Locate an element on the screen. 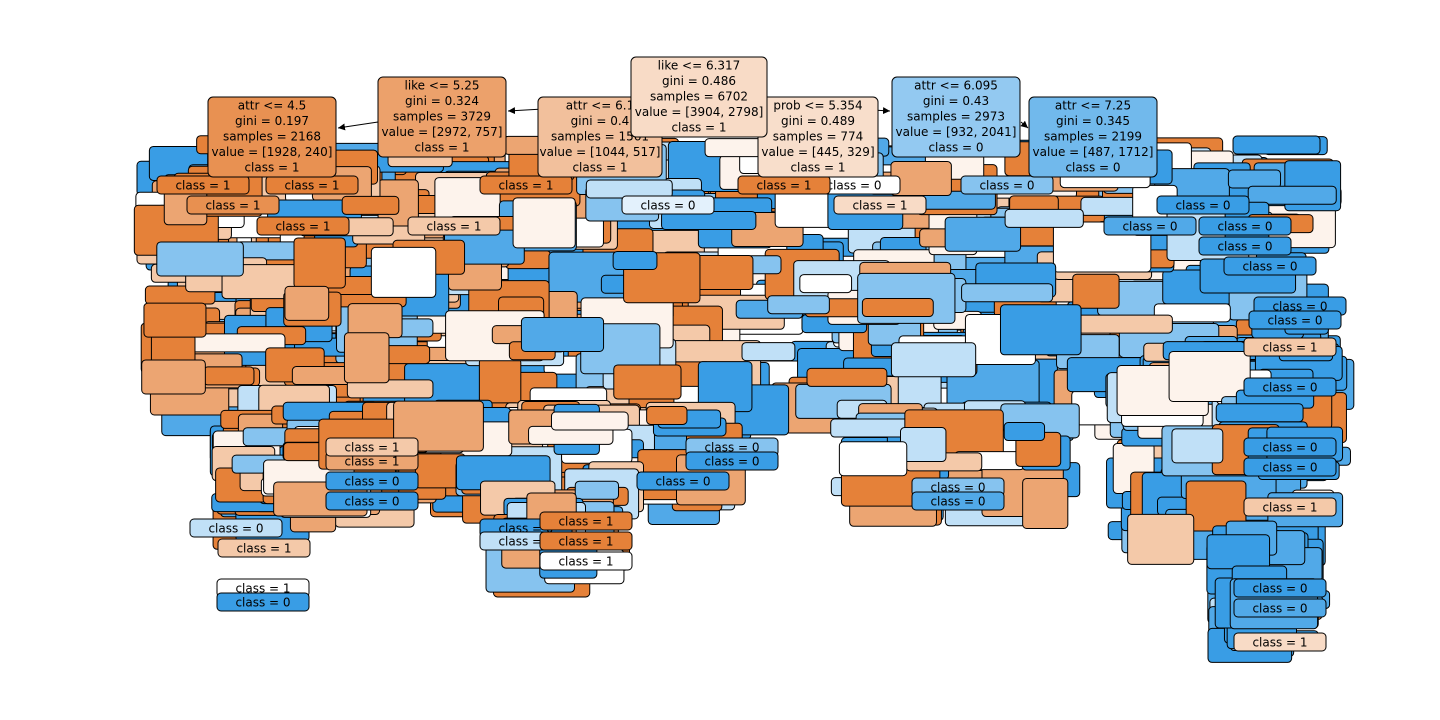 Image resolution: width=1440 pixels, height=720 pixels. node-line: samples = 2973 is located at coordinates (956, 117).